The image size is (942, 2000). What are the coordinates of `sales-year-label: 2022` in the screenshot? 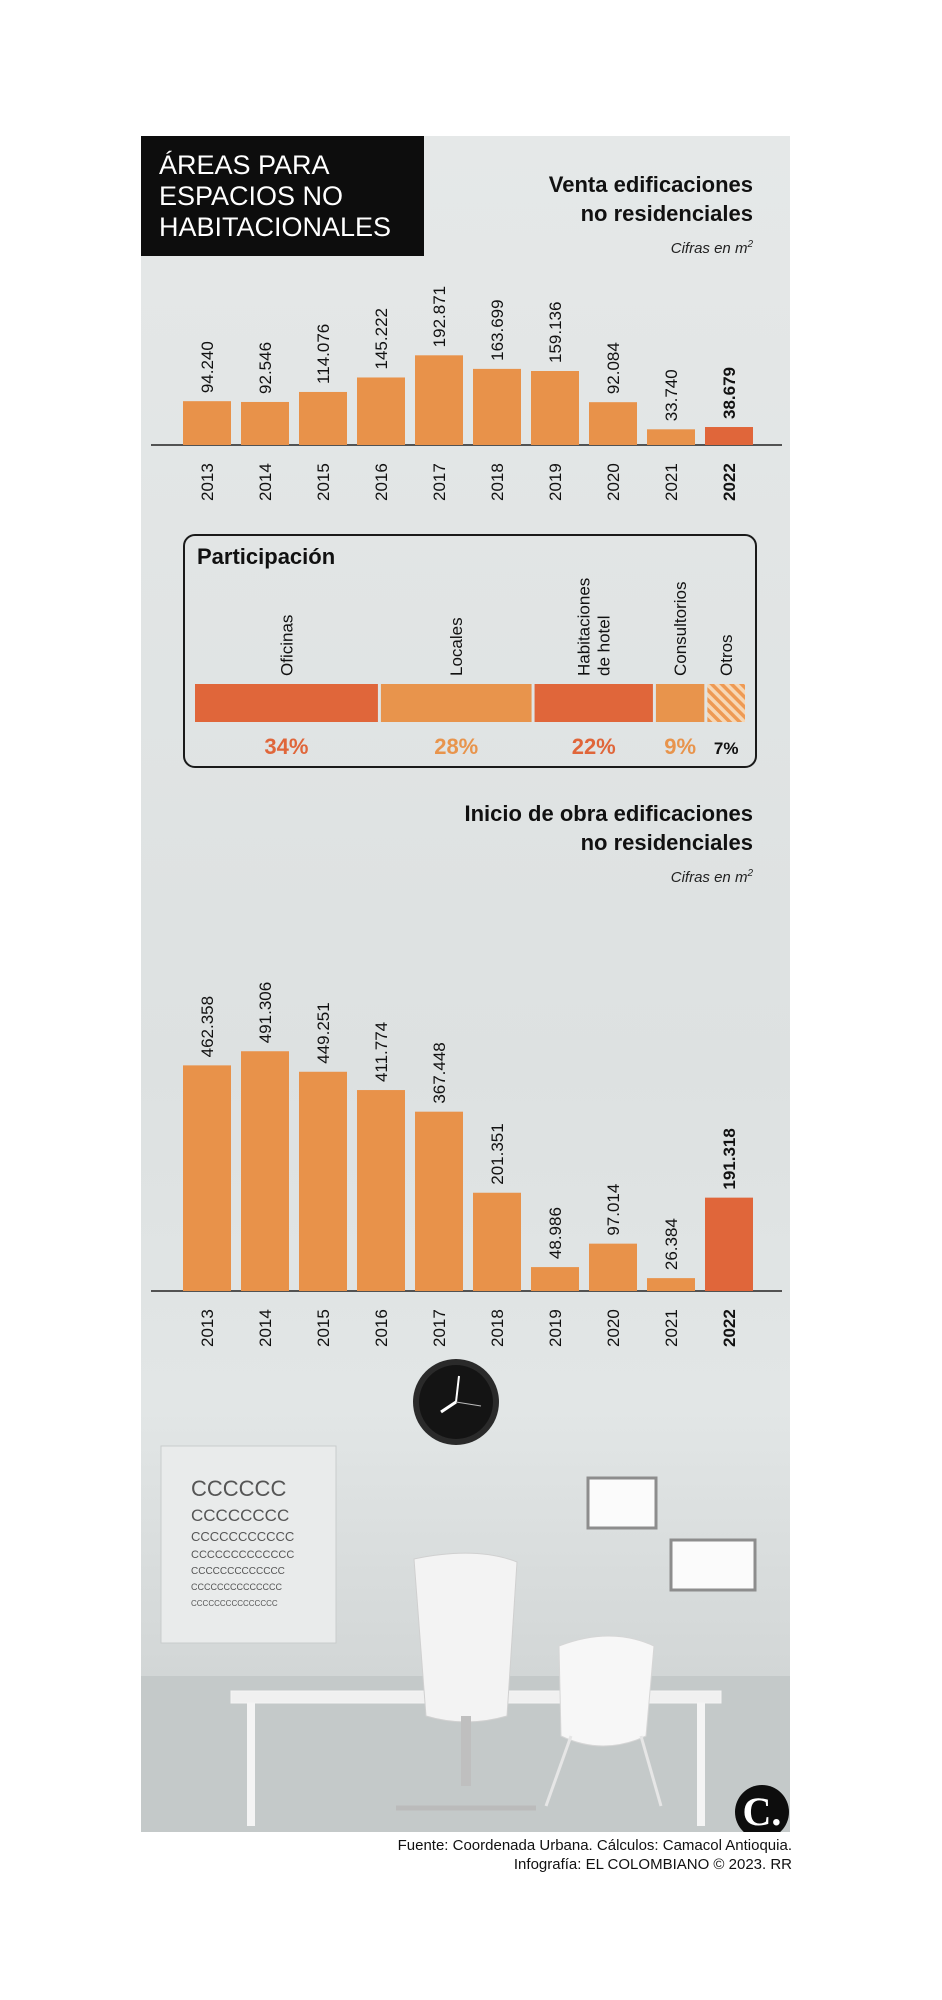 It's located at (729, 482).